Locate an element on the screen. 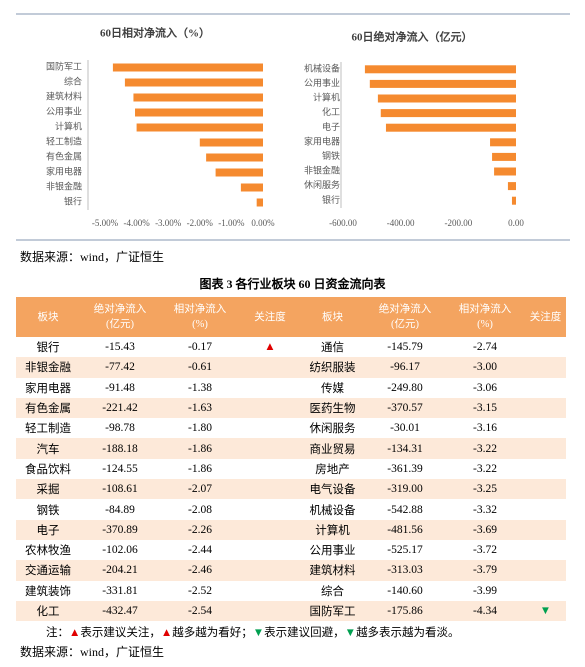 This screenshot has width=585, height=667. category-label: 机械设备 is located at coordinates (322, 67).